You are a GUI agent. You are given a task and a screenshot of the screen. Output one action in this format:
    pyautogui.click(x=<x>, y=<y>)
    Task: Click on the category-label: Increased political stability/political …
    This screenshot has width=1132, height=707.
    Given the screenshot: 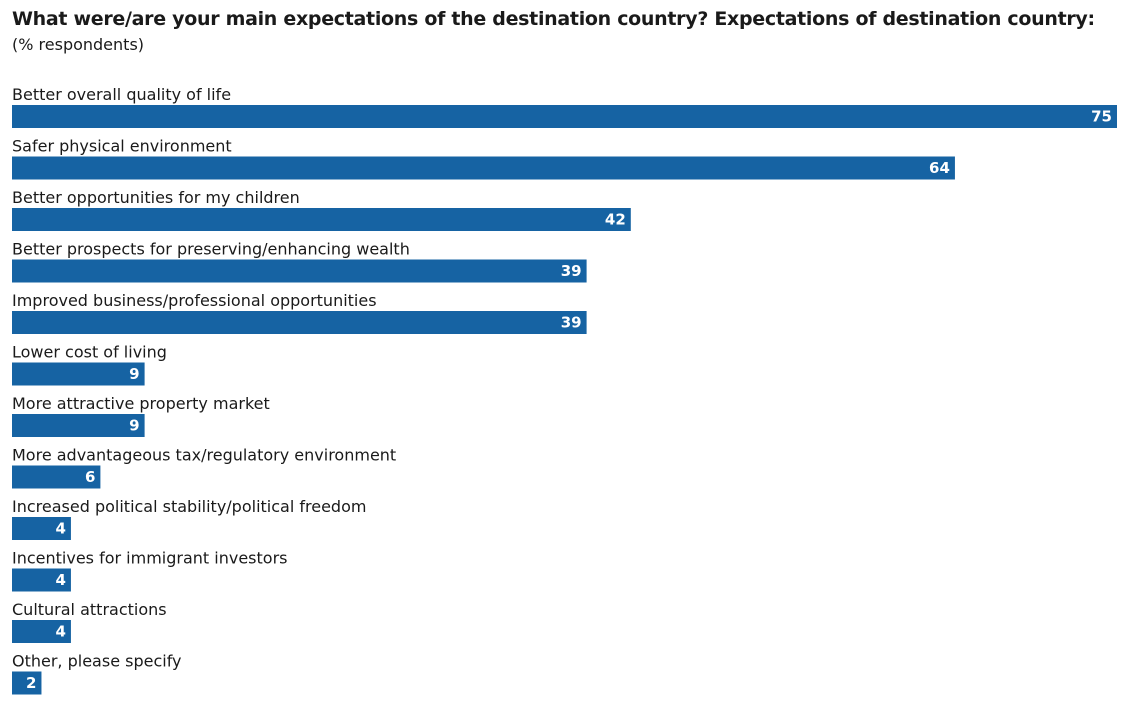 What is the action you would take?
    pyautogui.click(x=189, y=506)
    